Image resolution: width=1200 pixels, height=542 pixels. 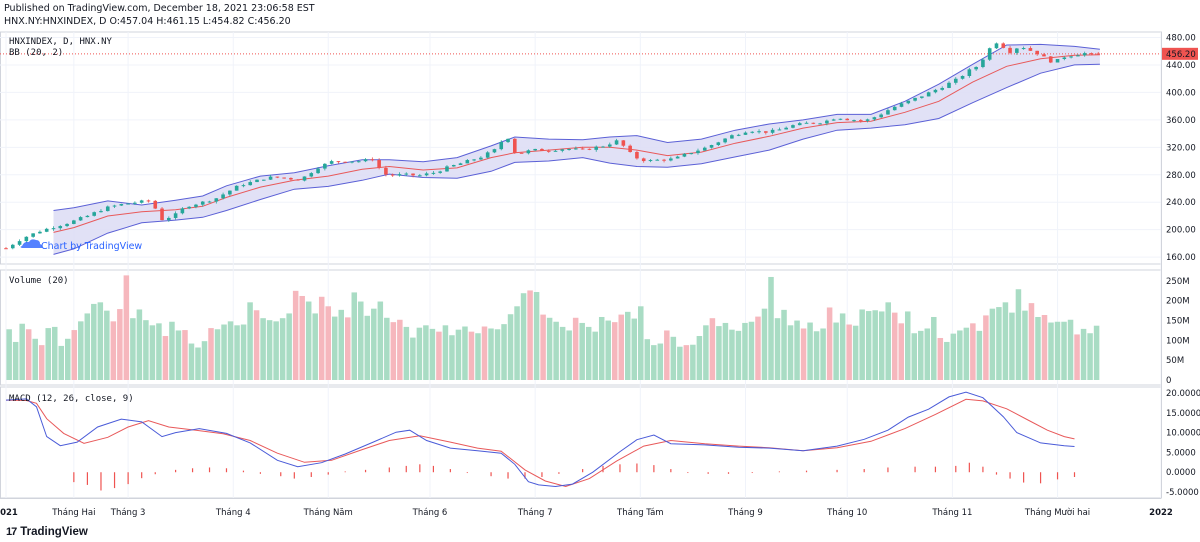 What do you see at coordinates (1181, 55) in the screenshot?
I see `last-price-label: 456.20` at bounding box center [1181, 55].